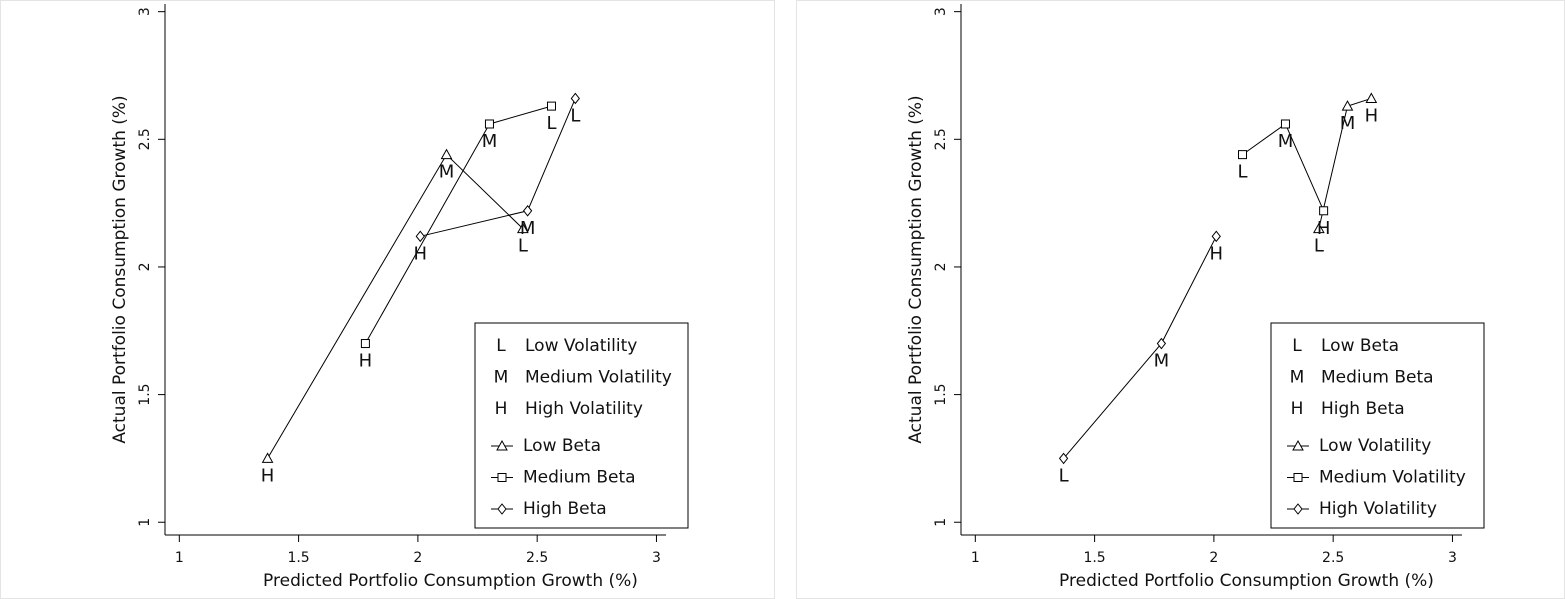 The height and width of the screenshot is (599, 1565). What do you see at coordinates (581, 346) in the screenshot?
I see `legend-text: Low Volatility` at bounding box center [581, 346].